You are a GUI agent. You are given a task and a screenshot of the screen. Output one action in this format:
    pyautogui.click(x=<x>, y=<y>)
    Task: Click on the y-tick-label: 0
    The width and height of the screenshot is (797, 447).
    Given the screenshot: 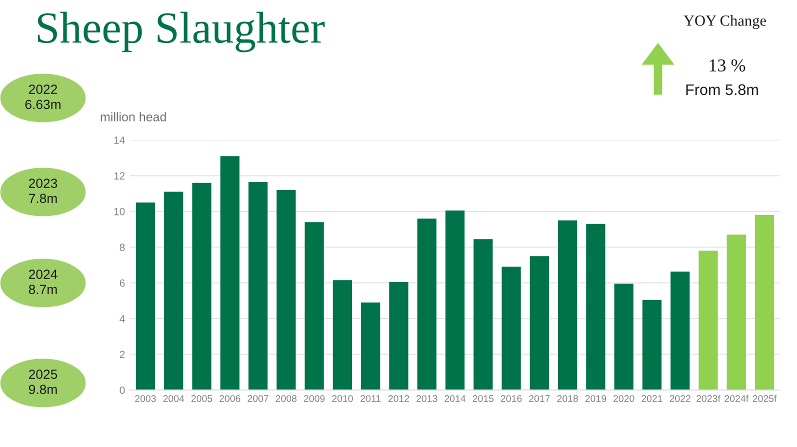 What is the action you would take?
    pyautogui.click(x=122, y=390)
    